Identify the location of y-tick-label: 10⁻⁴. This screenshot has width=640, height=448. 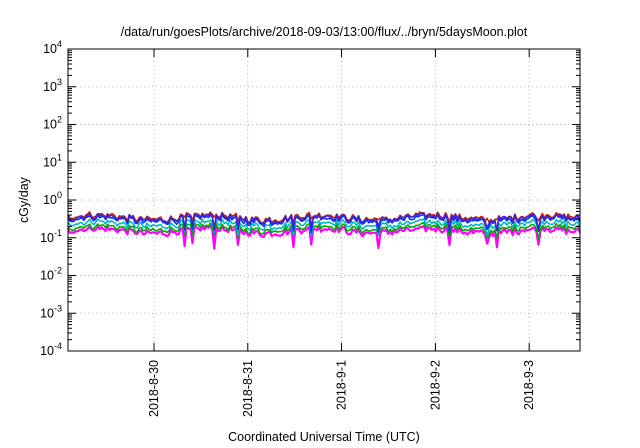
(51, 349).